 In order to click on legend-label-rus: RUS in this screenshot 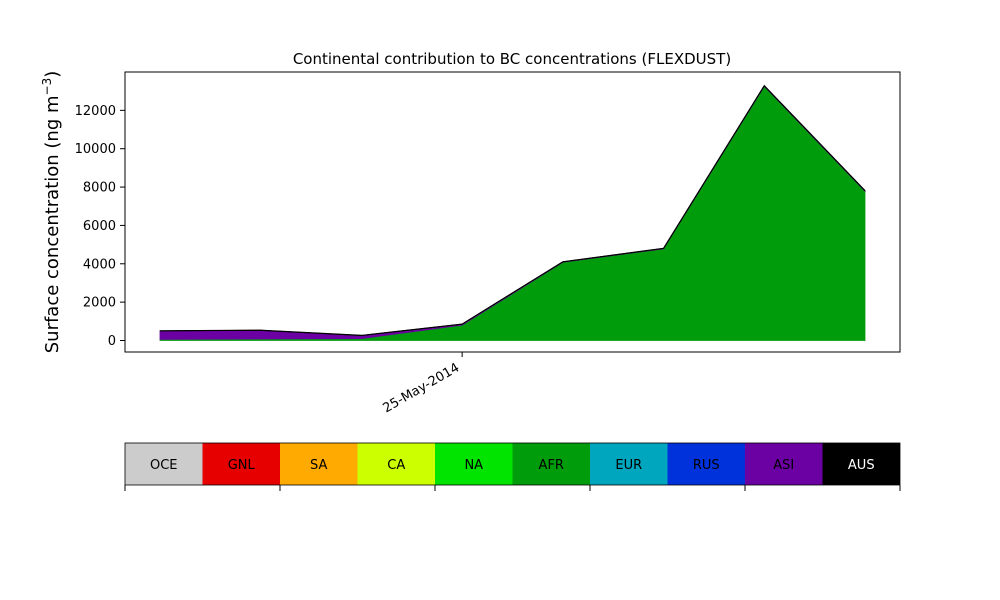, I will do `click(706, 465)`.